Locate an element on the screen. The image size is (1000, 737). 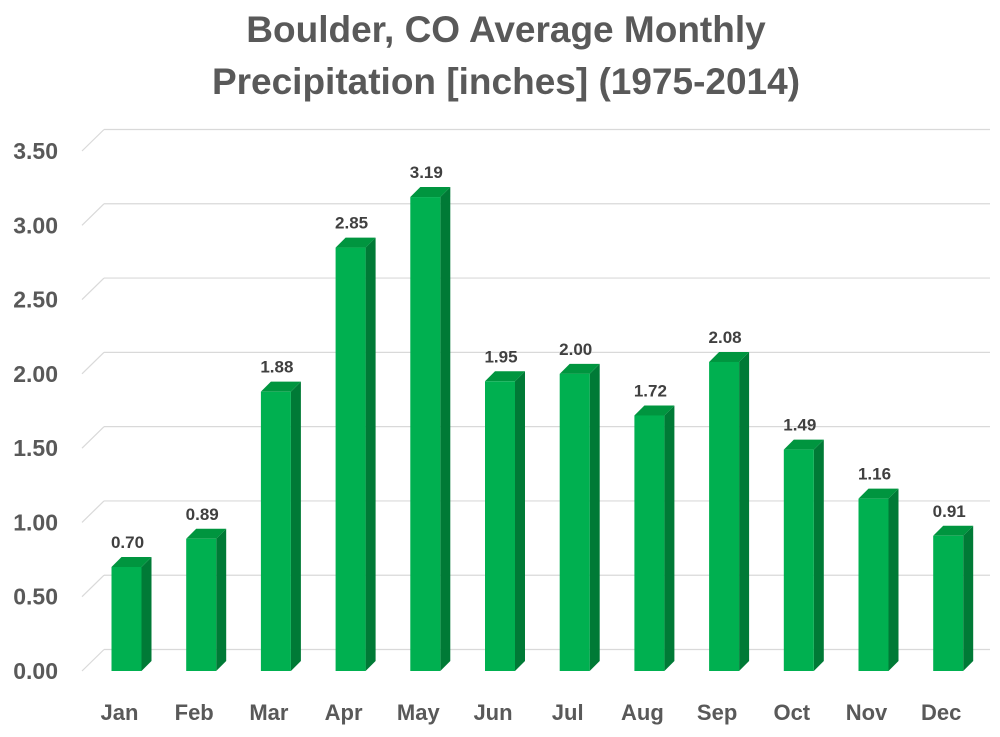
x-tick-label: Jul is located at coordinates (568, 712).